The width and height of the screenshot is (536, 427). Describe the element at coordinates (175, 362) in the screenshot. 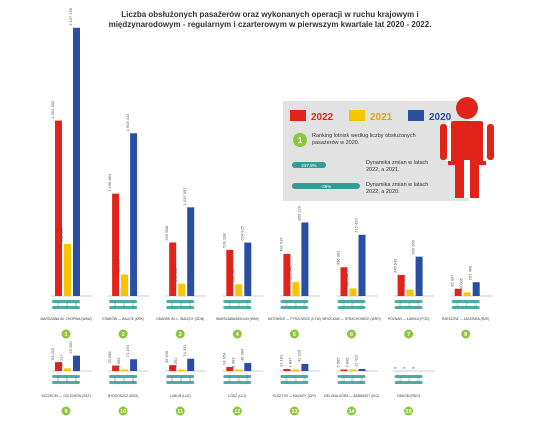

I see `bar-value-label: 4 252` at that location.